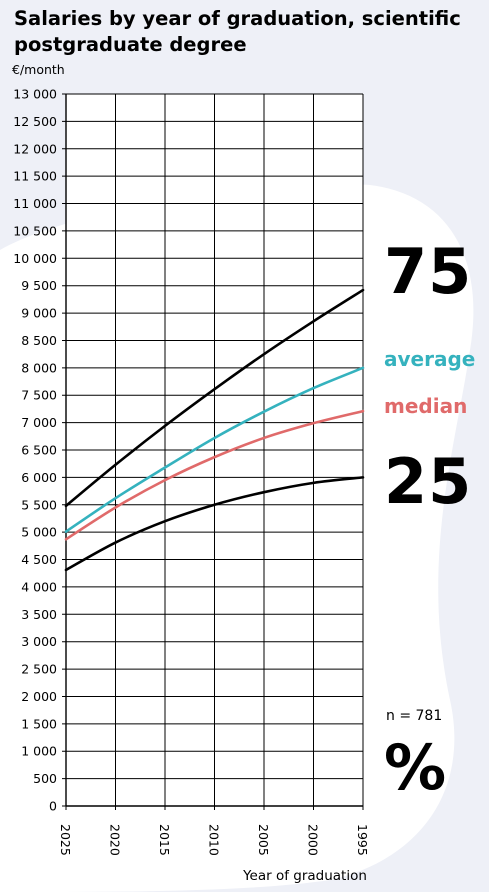 The height and width of the screenshot is (892, 489). I want to click on y-tick-label: 2 000, so click(39, 696).